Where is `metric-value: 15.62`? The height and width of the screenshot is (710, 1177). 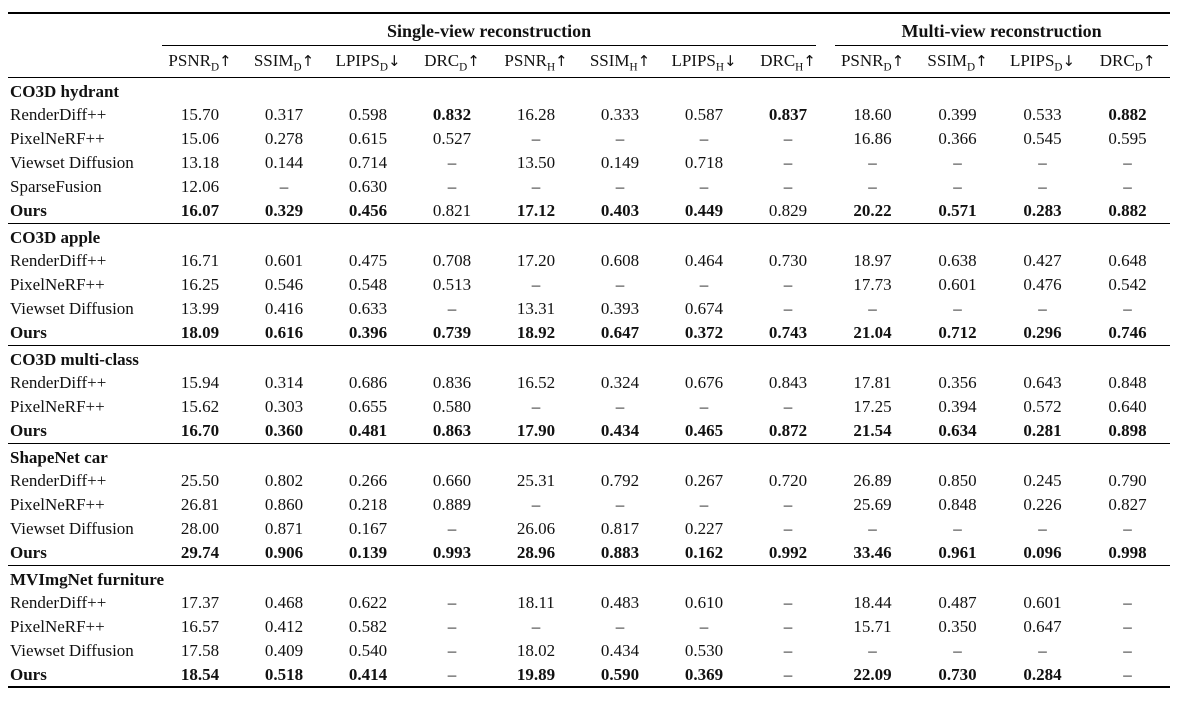 metric-value: 15.62 is located at coordinates (200, 406).